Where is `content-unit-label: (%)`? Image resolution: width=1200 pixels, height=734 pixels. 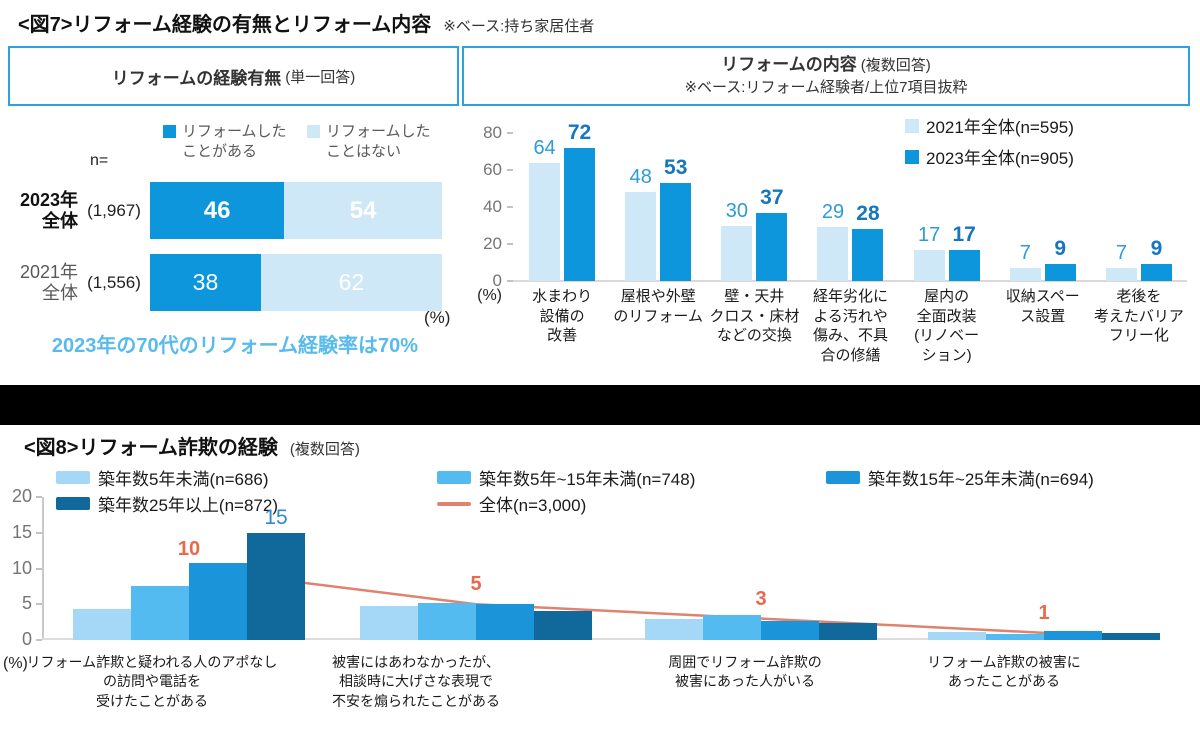 content-unit-label: (%) is located at coordinates (489, 295).